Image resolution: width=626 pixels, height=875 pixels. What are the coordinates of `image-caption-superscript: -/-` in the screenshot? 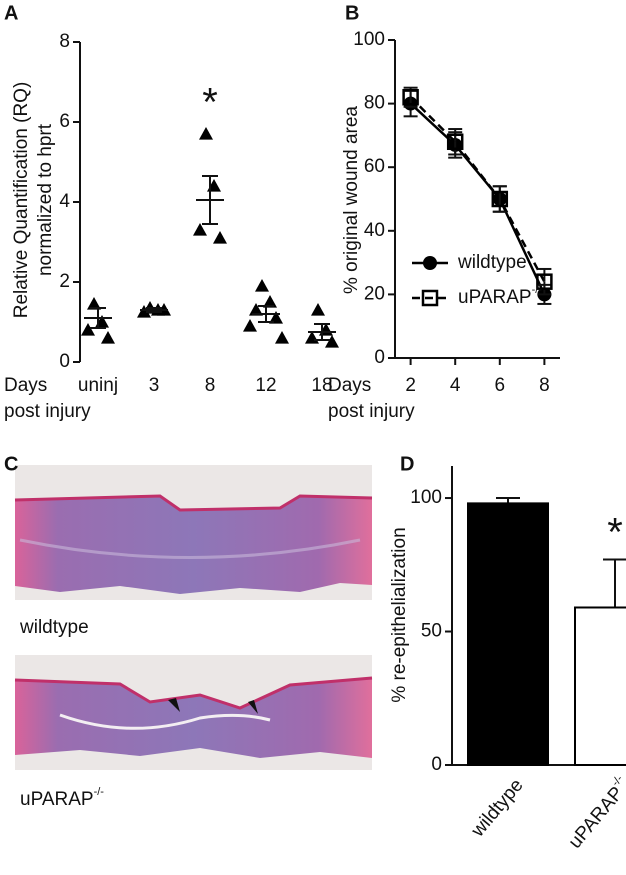 It's located at (99, 792).